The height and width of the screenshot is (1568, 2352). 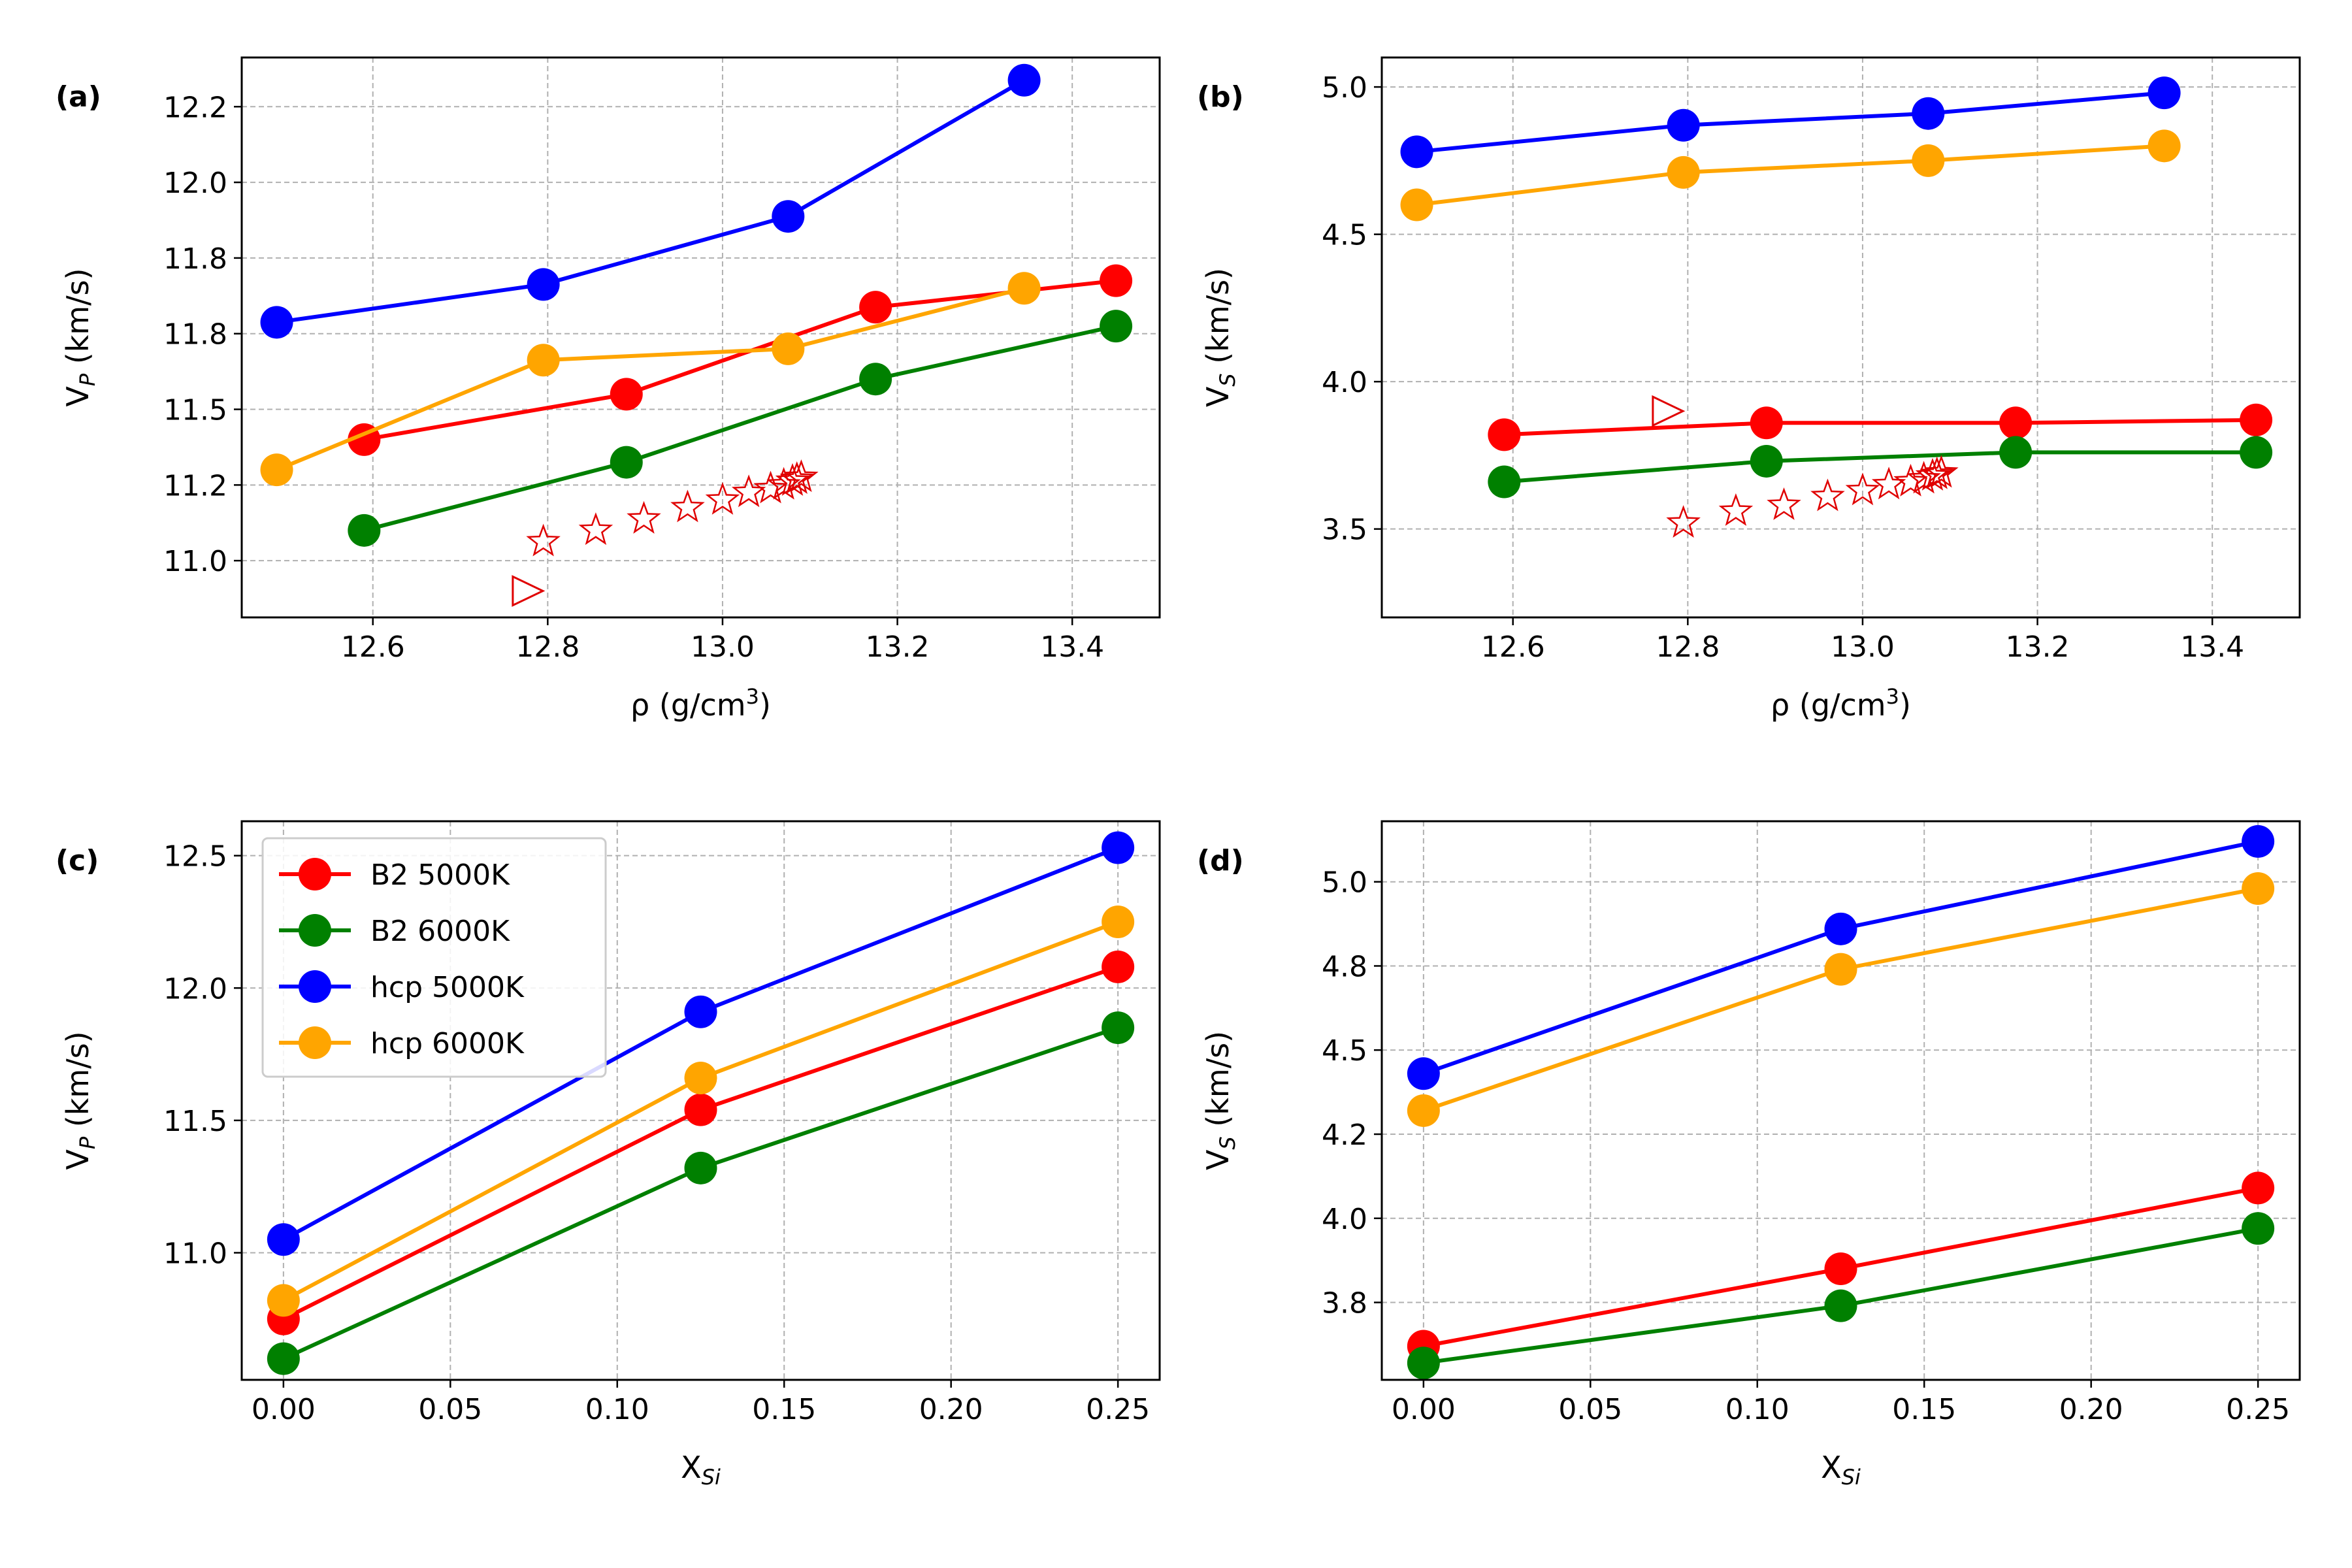 I want to click on x-tick-label: 12.8, so click(x=547, y=647).